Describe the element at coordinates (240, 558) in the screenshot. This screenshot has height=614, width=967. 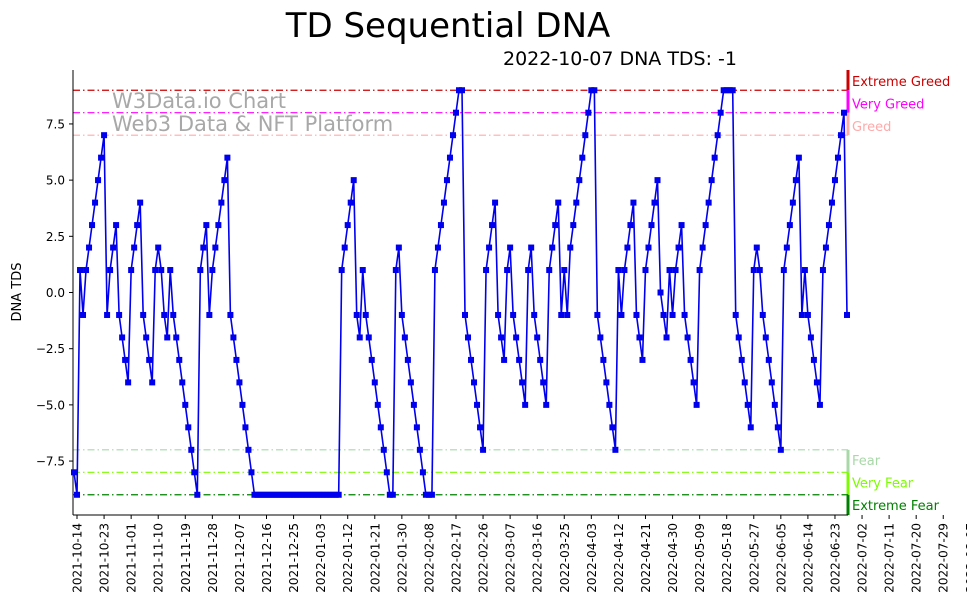
I see `x-tick-label: 2021-12-07` at that location.